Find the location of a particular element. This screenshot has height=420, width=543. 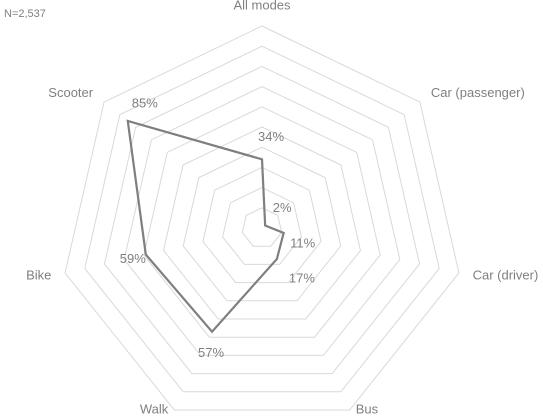

category-label: Walk is located at coordinates (154, 408).